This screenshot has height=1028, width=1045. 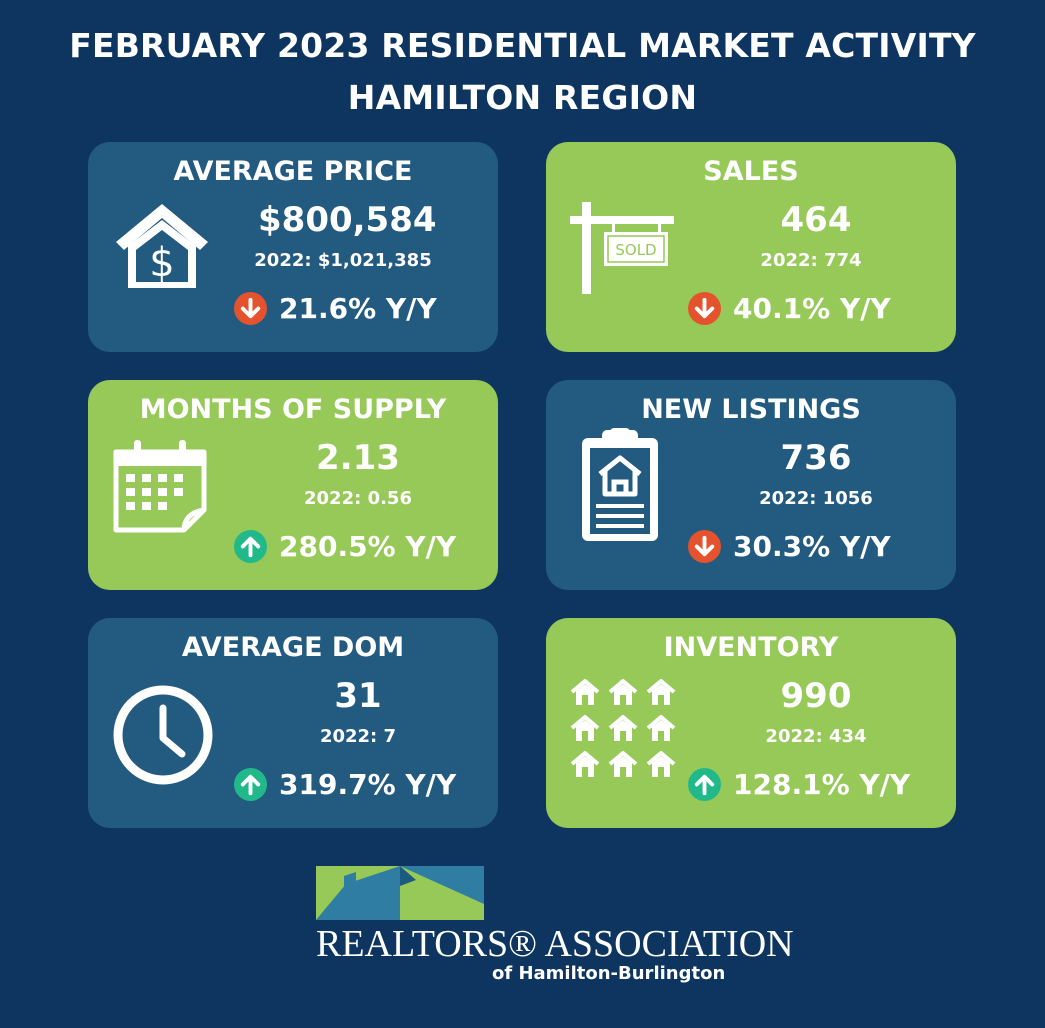 I want to click on new-listings-card: NEW LISTINGS 736 2022: 1056 30.3% Y/Y, so click(x=751, y=485).